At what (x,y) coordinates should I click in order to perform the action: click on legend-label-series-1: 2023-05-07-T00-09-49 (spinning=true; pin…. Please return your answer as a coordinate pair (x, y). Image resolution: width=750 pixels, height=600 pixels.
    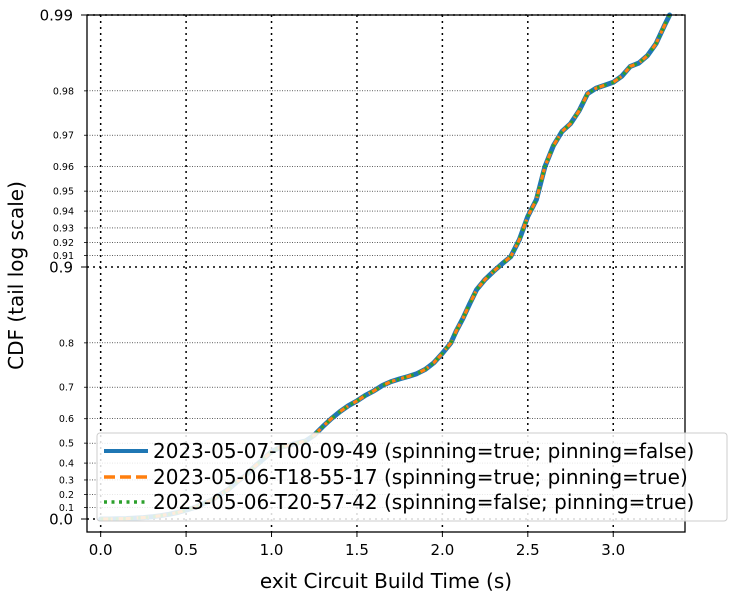
    Looking at the image, I should click on (423, 451).